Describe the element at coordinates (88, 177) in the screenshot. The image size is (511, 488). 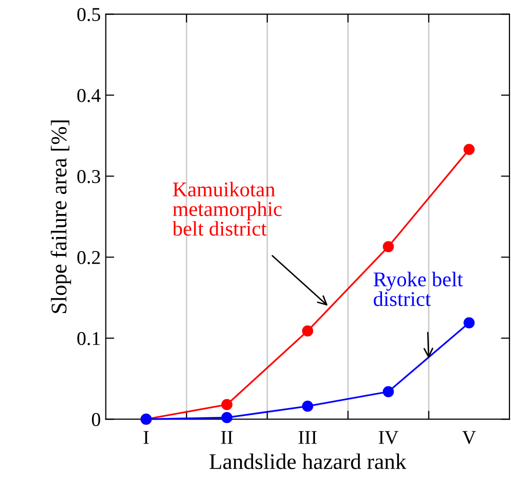
I see `y-tick-label: 0.3` at that location.